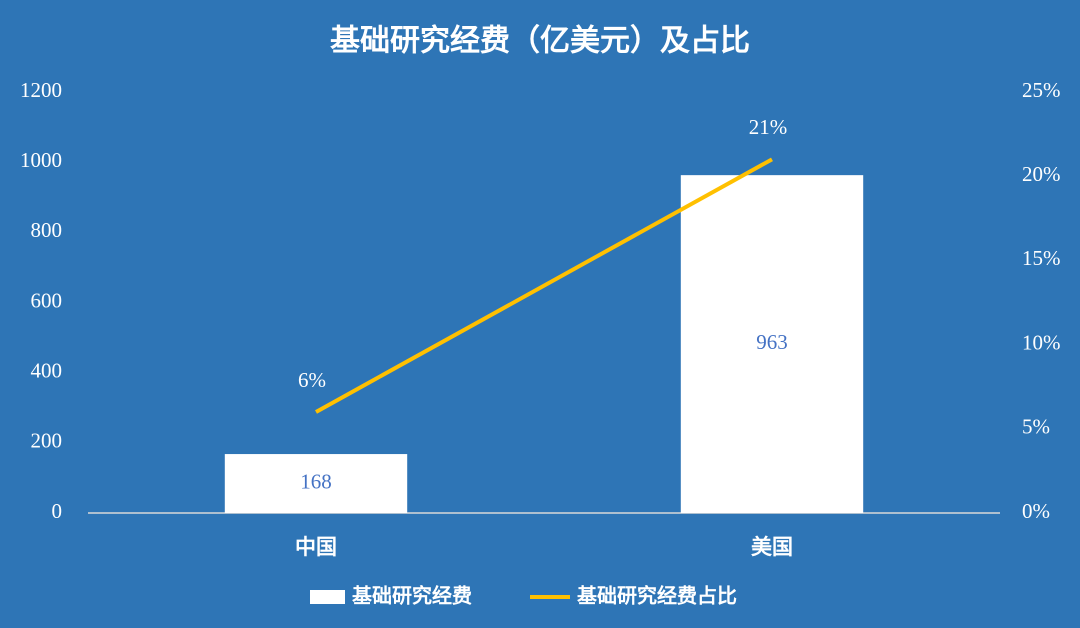  Describe the element at coordinates (1036, 427) in the screenshot. I see `y2-tick-label: 5%` at that location.